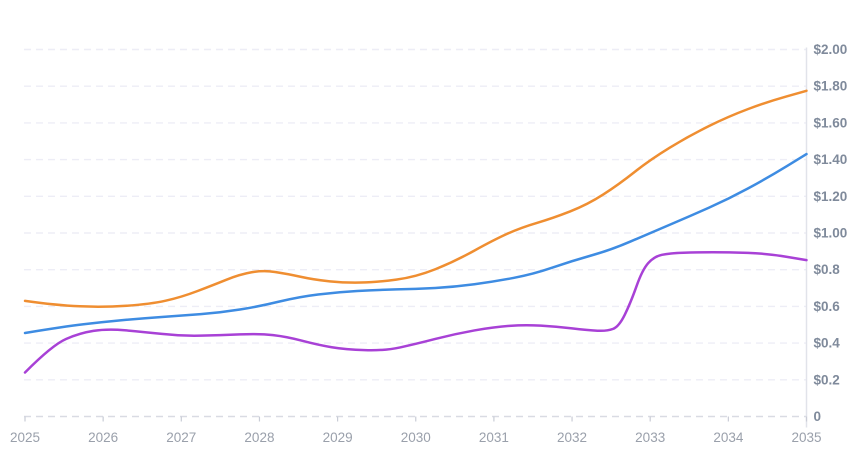 This screenshot has width=852, height=462. What do you see at coordinates (831, 159) in the screenshot?
I see `y-axis-label: $1.40` at bounding box center [831, 159].